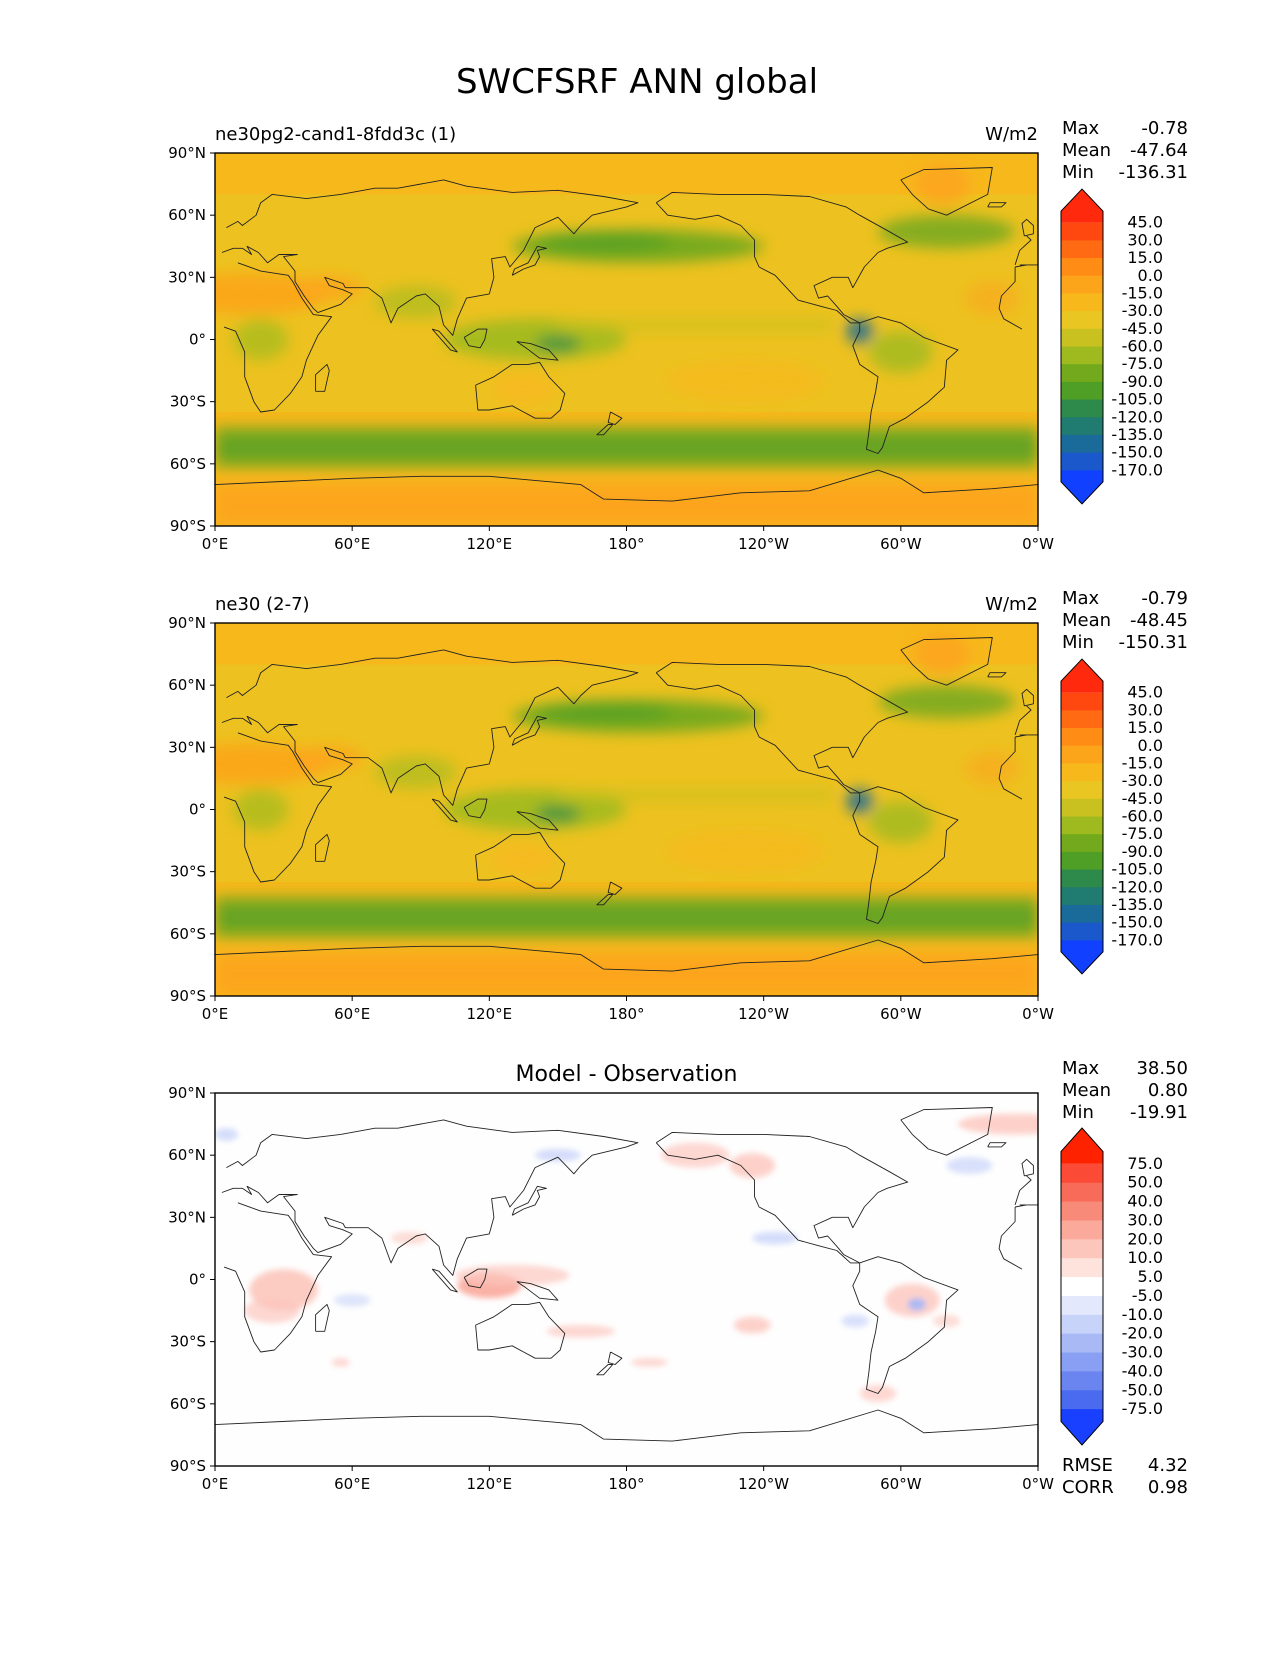  Describe the element at coordinates (1086, 150) in the screenshot. I see `stat-label: Mean` at that location.